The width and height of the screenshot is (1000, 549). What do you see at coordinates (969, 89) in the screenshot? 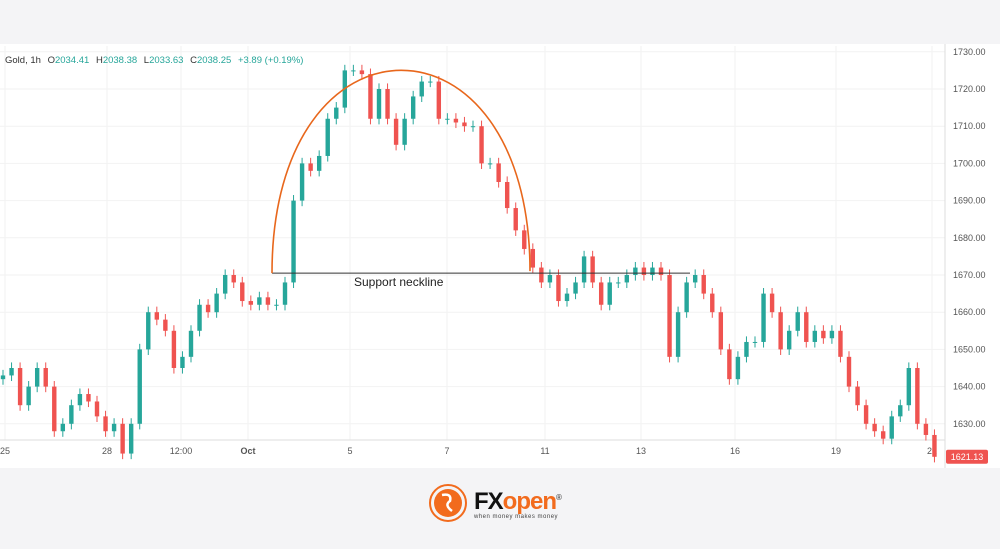
I see `y-tick-label: 1720.00` at bounding box center [969, 89].